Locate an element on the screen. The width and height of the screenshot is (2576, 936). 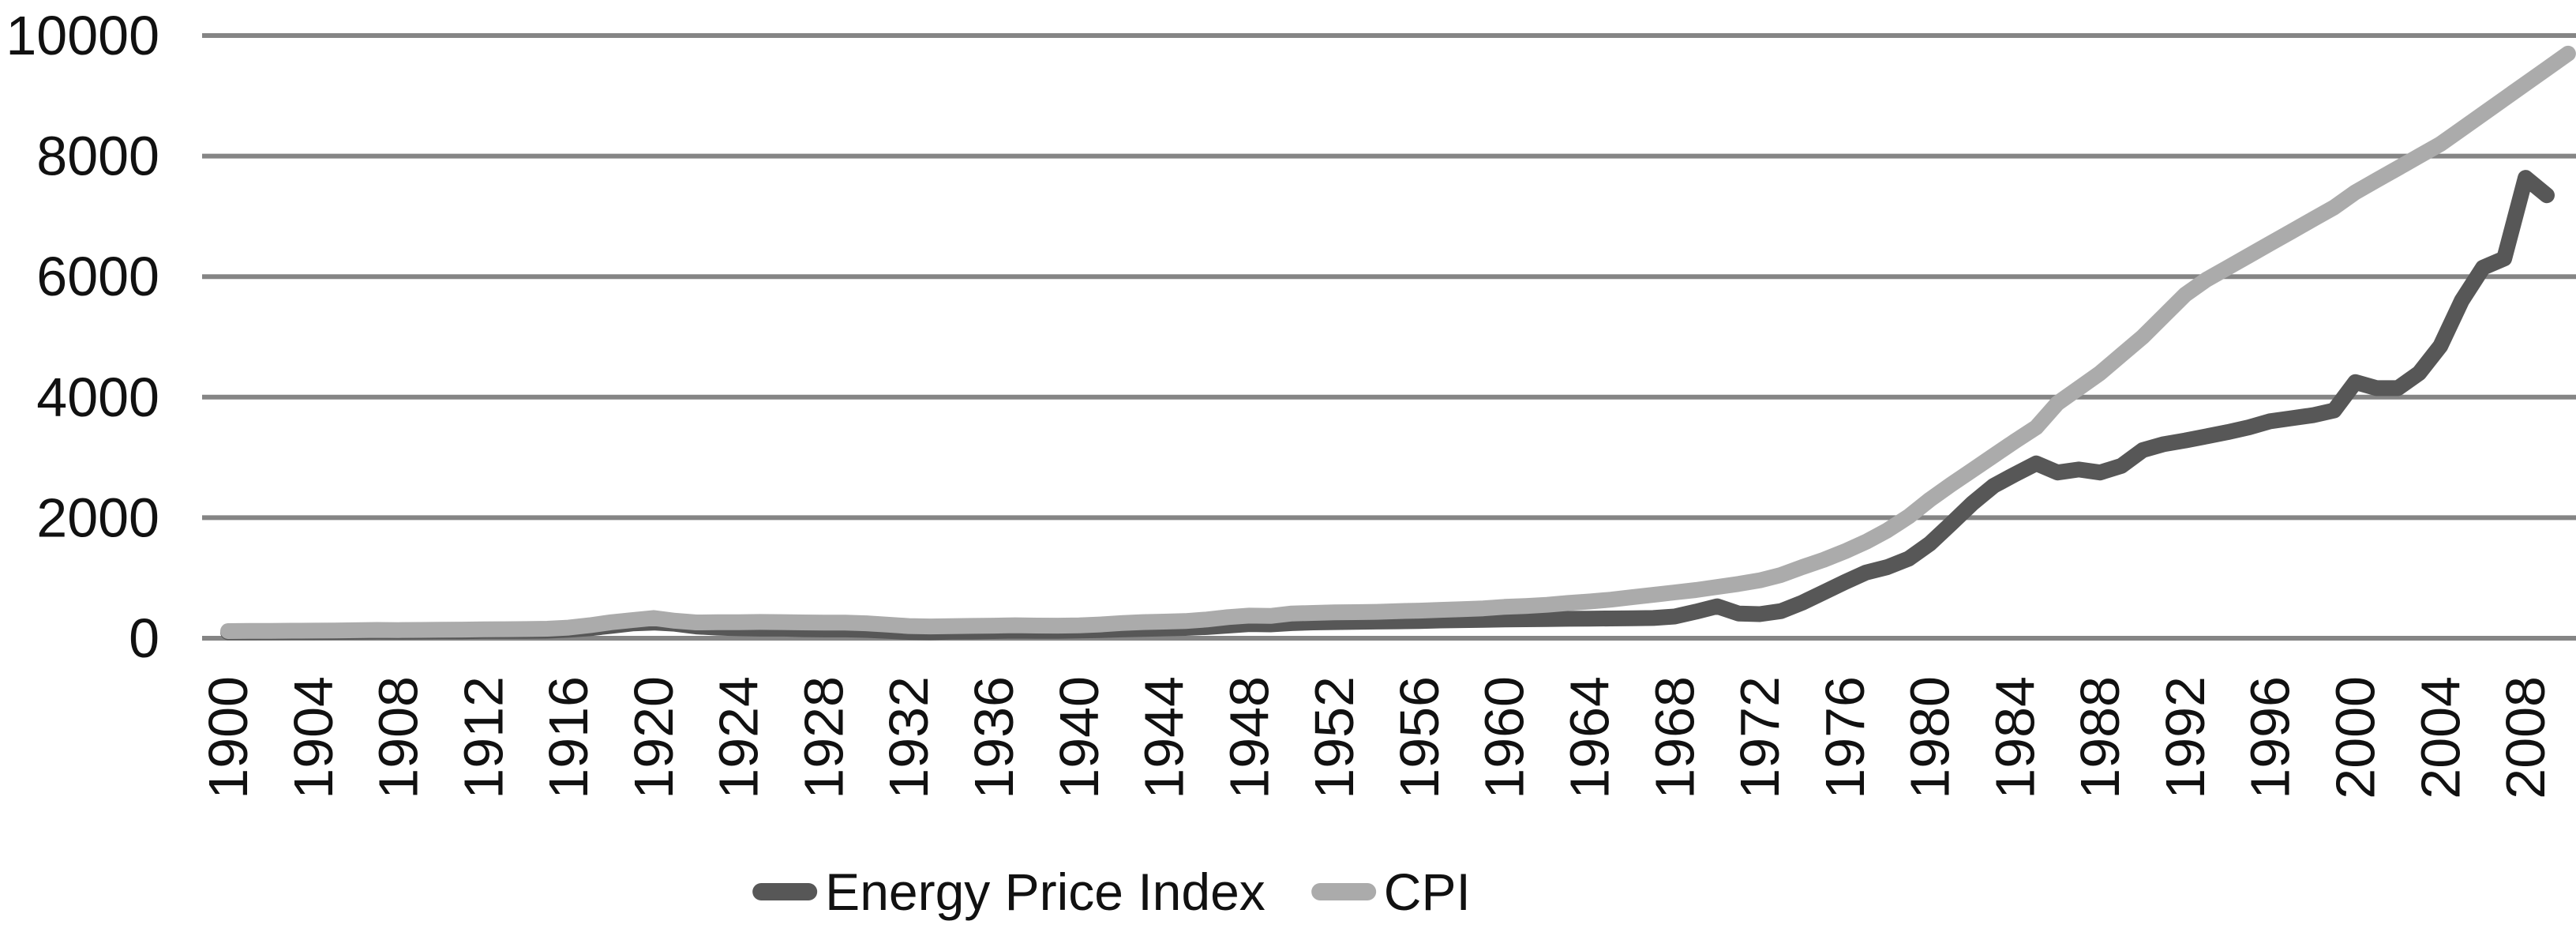
x-tick-label-1976: 1976 is located at coordinates (1845, 737).